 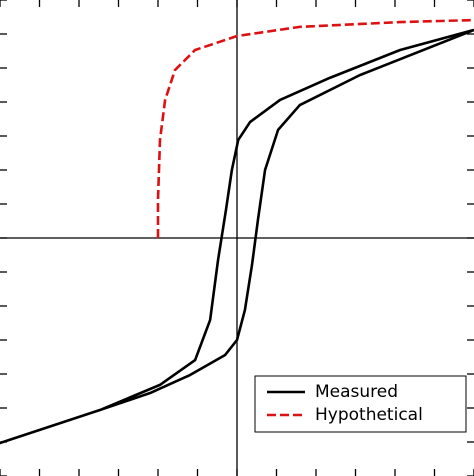 I want to click on legend-label: Measured, so click(x=356, y=392).